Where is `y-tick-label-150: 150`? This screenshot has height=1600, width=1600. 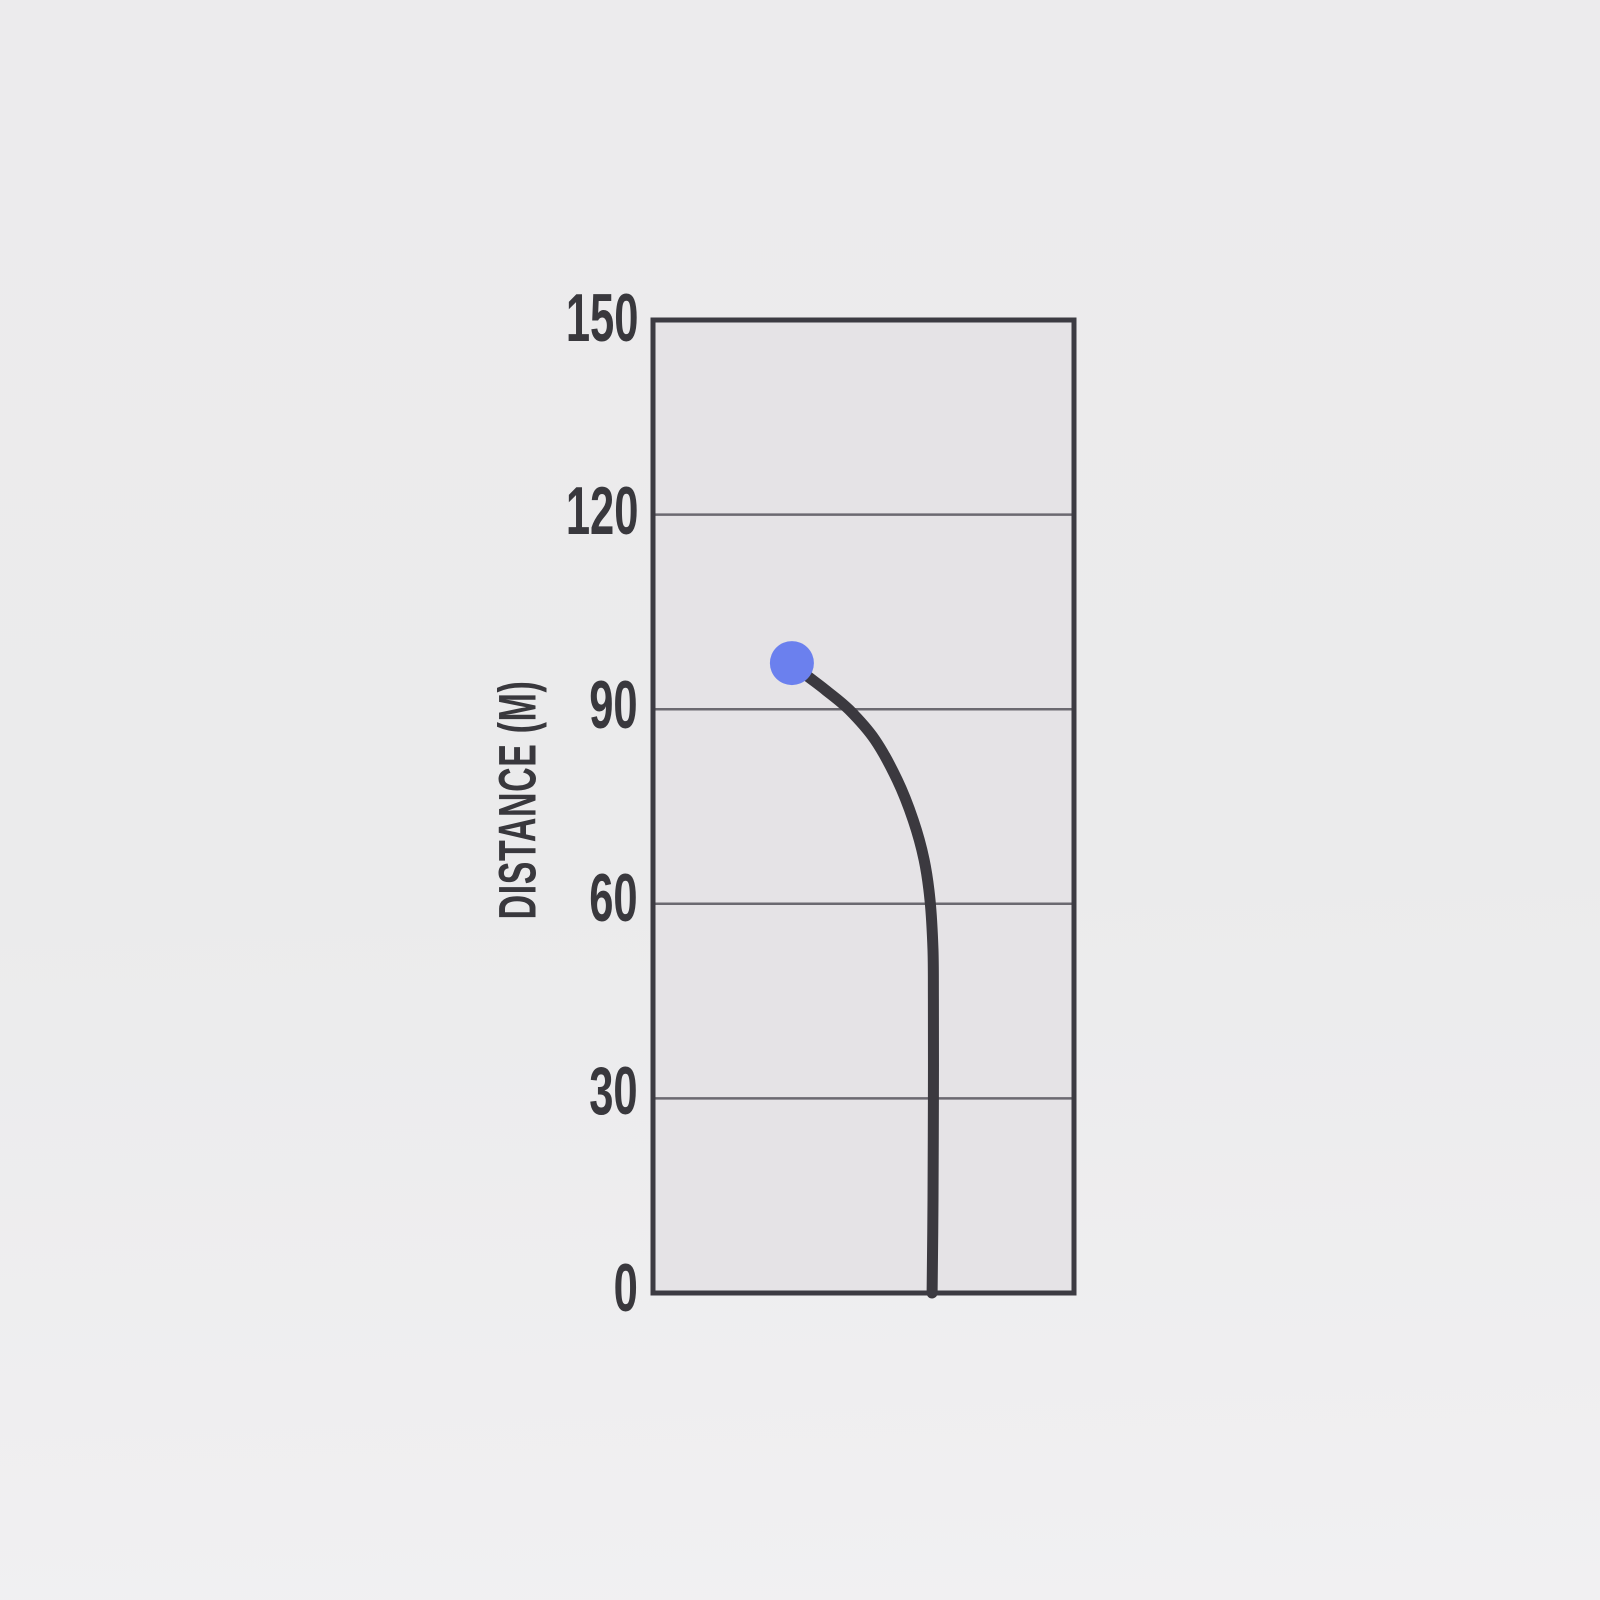
y-tick-label-150: 150 is located at coordinates (601, 318).